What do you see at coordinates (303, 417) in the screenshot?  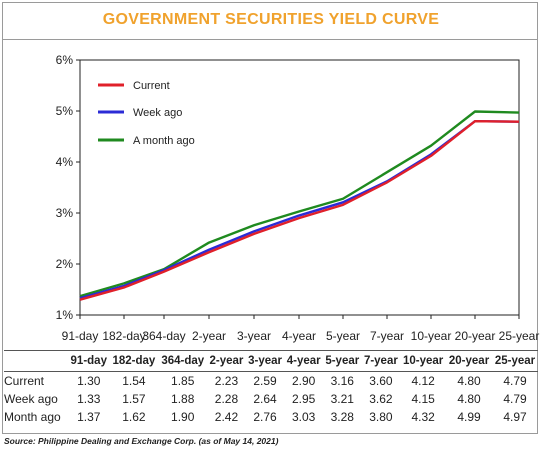 I see `table-cell: 3.03` at bounding box center [303, 417].